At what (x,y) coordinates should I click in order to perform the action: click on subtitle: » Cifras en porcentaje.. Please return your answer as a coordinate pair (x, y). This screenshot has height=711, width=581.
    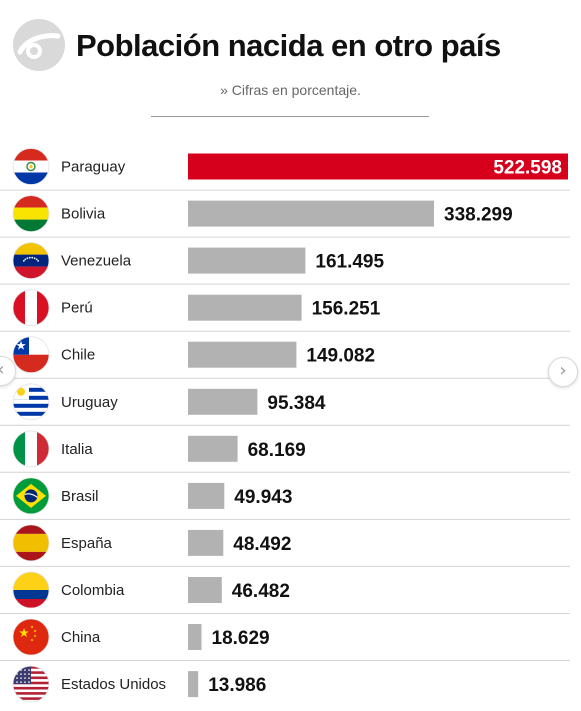
    Looking at the image, I should click on (290, 90).